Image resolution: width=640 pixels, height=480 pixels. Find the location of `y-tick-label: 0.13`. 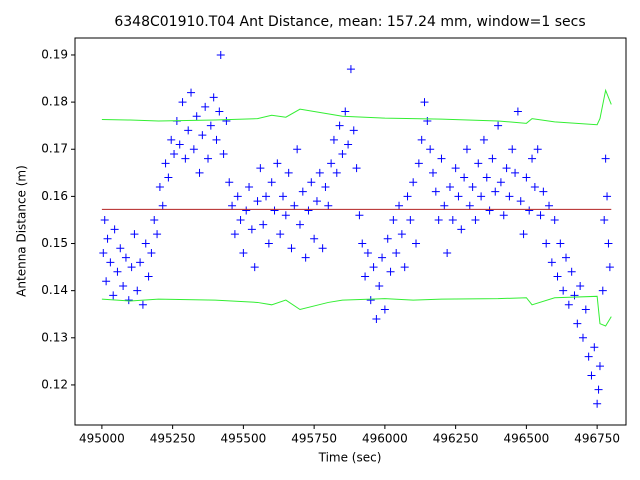

y-tick-label: 0.13 is located at coordinates (54, 337).